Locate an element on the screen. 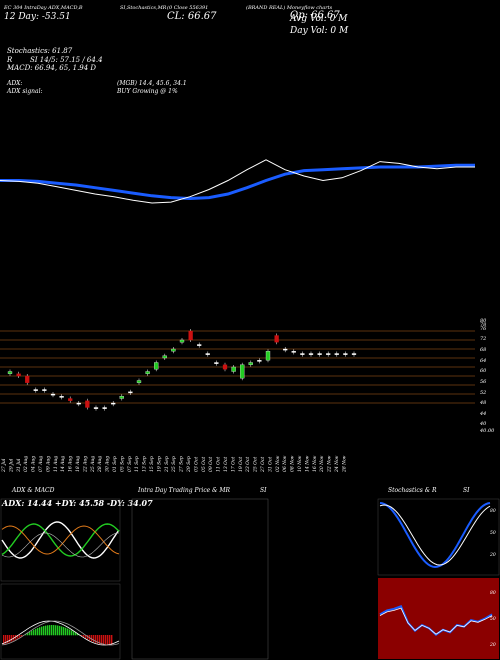 Image resolution: width=500 pixels, height=660 pixels. date-label: 07 Sep is located at coordinates (130, 464).